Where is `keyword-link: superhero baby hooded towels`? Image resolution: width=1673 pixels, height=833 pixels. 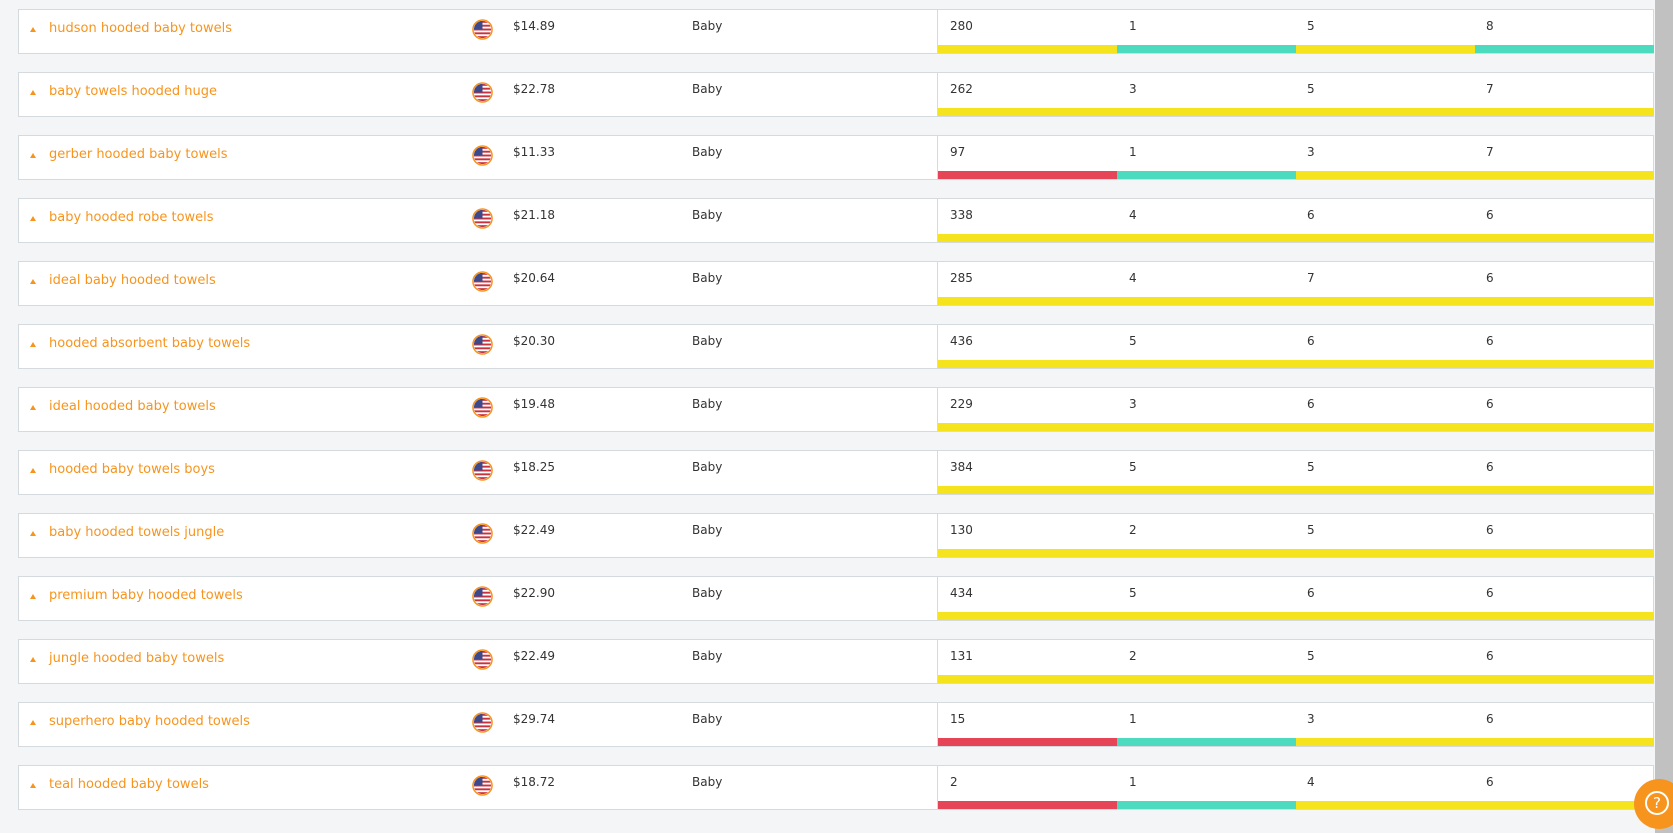
keyword-link: superhero baby hooded towels is located at coordinates (149, 721).